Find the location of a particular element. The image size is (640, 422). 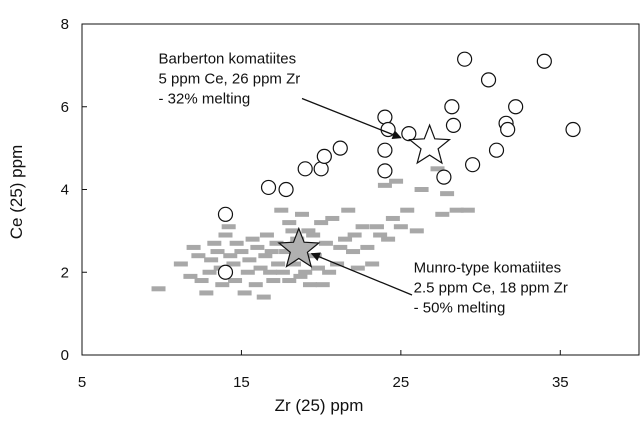

y-tick-label: 0 is located at coordinates (65, 355).